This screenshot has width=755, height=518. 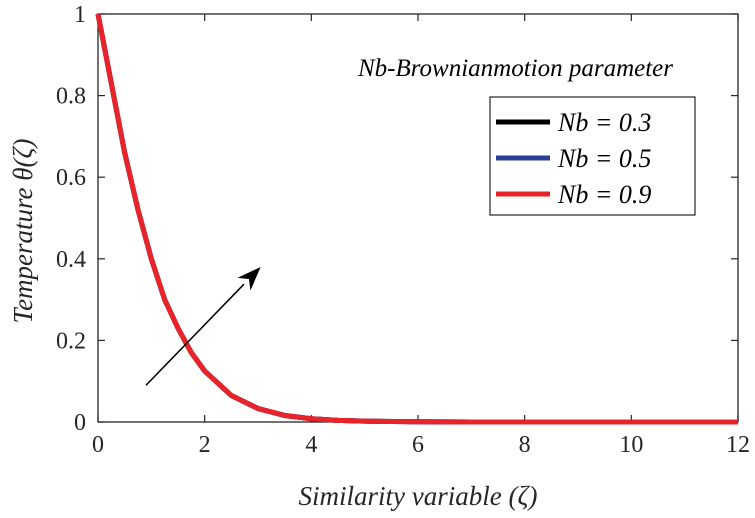 I want to click on annotation-text: Nb-Brownianmotion parameter, so click(x=515, y=68).